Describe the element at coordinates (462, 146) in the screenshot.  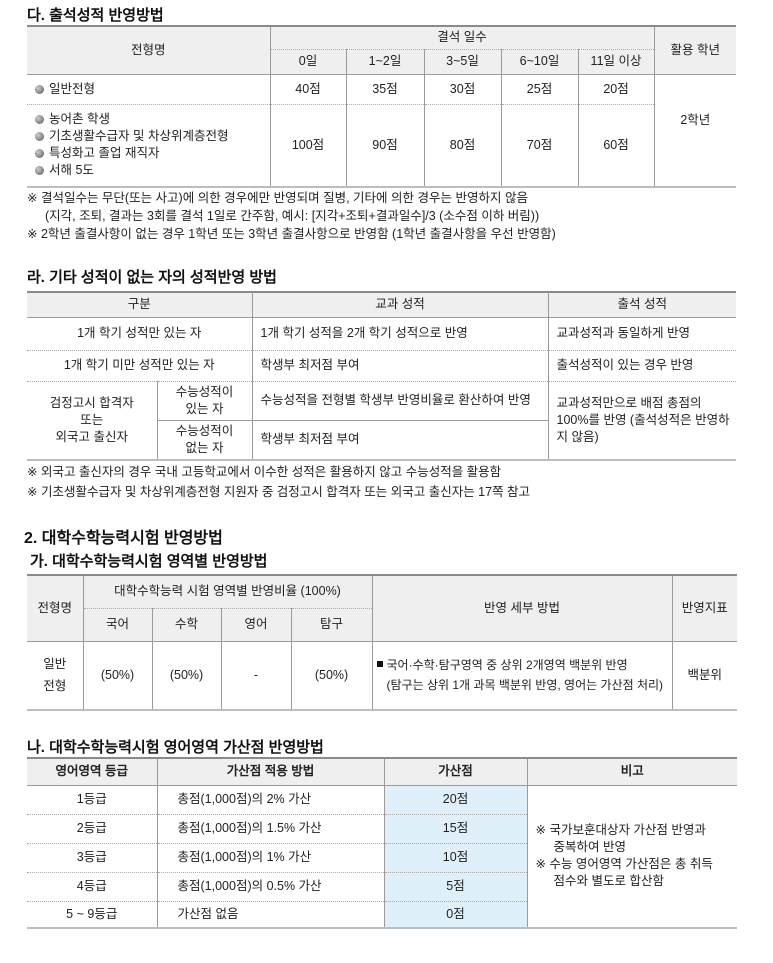
I see `score-cell: 80점` at that location.